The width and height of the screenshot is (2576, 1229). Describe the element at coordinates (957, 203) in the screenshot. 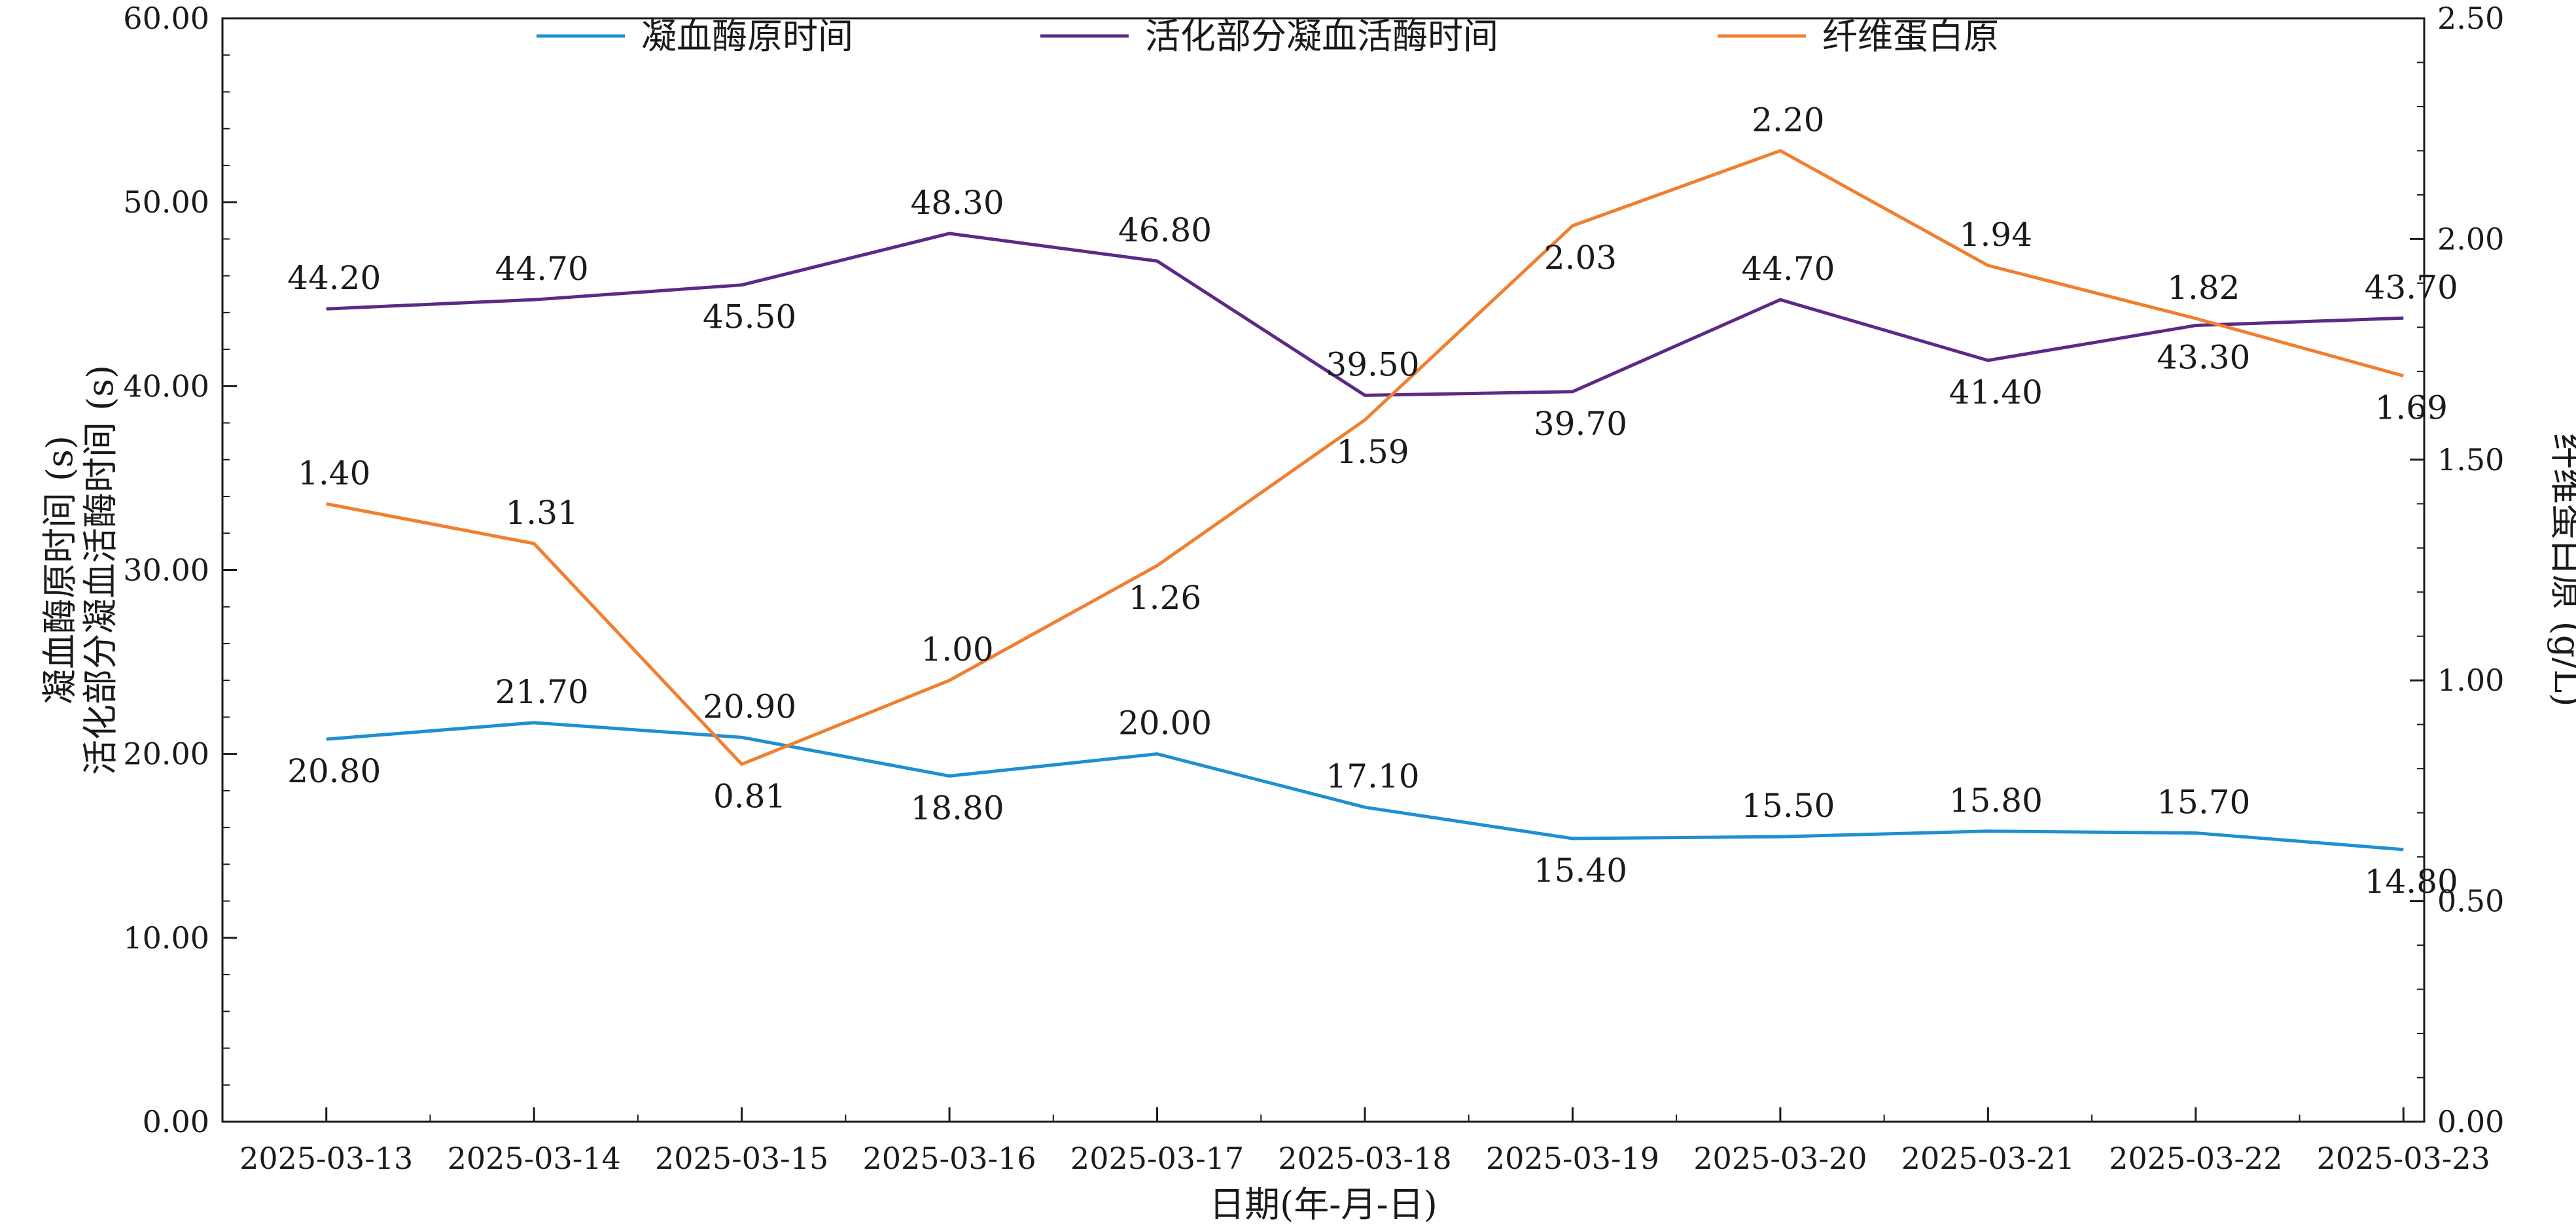

I see `data-label: 48.30` at that location.